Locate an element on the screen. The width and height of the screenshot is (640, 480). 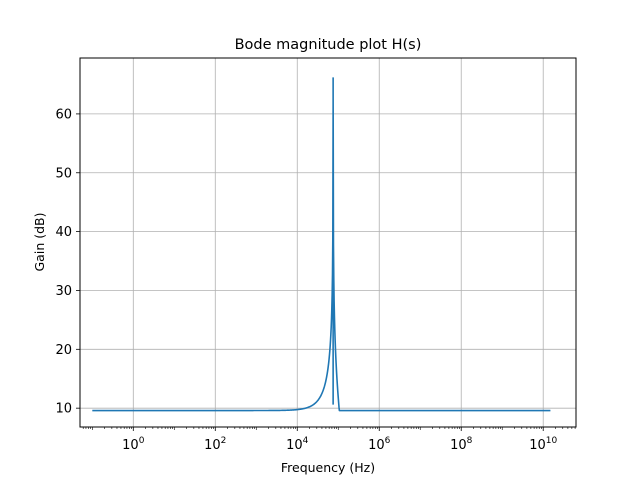
x-tick-label: 10⁰ is located at coordinates (133, 444).